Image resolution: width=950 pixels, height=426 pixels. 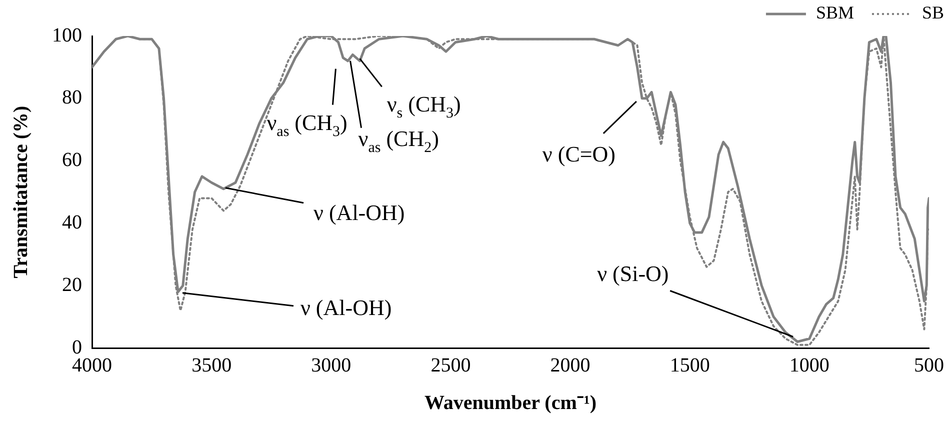 I want to click on y-axis-title: Transmitatance (%), so click(x=21, y=192).